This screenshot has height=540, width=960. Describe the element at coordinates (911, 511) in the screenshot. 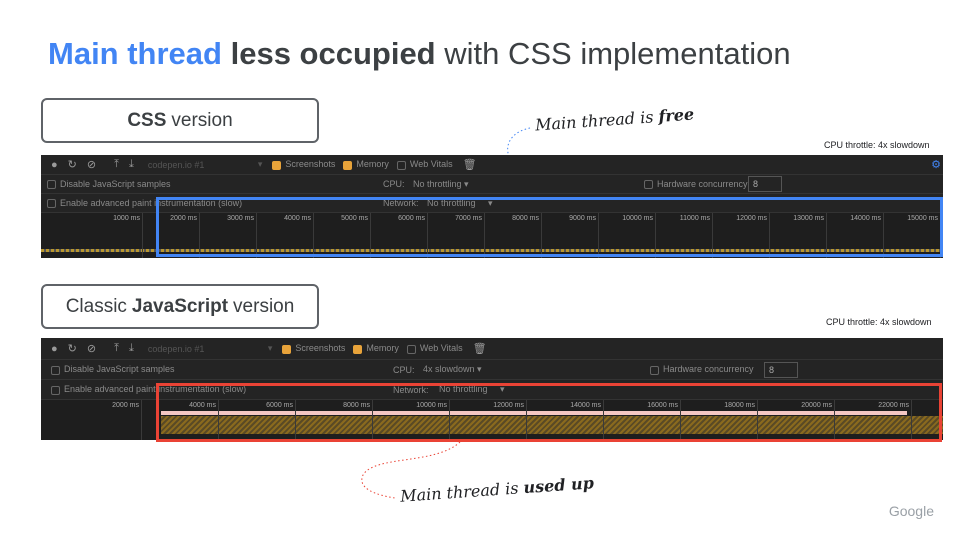

I see `google-logo: Google` at that location.